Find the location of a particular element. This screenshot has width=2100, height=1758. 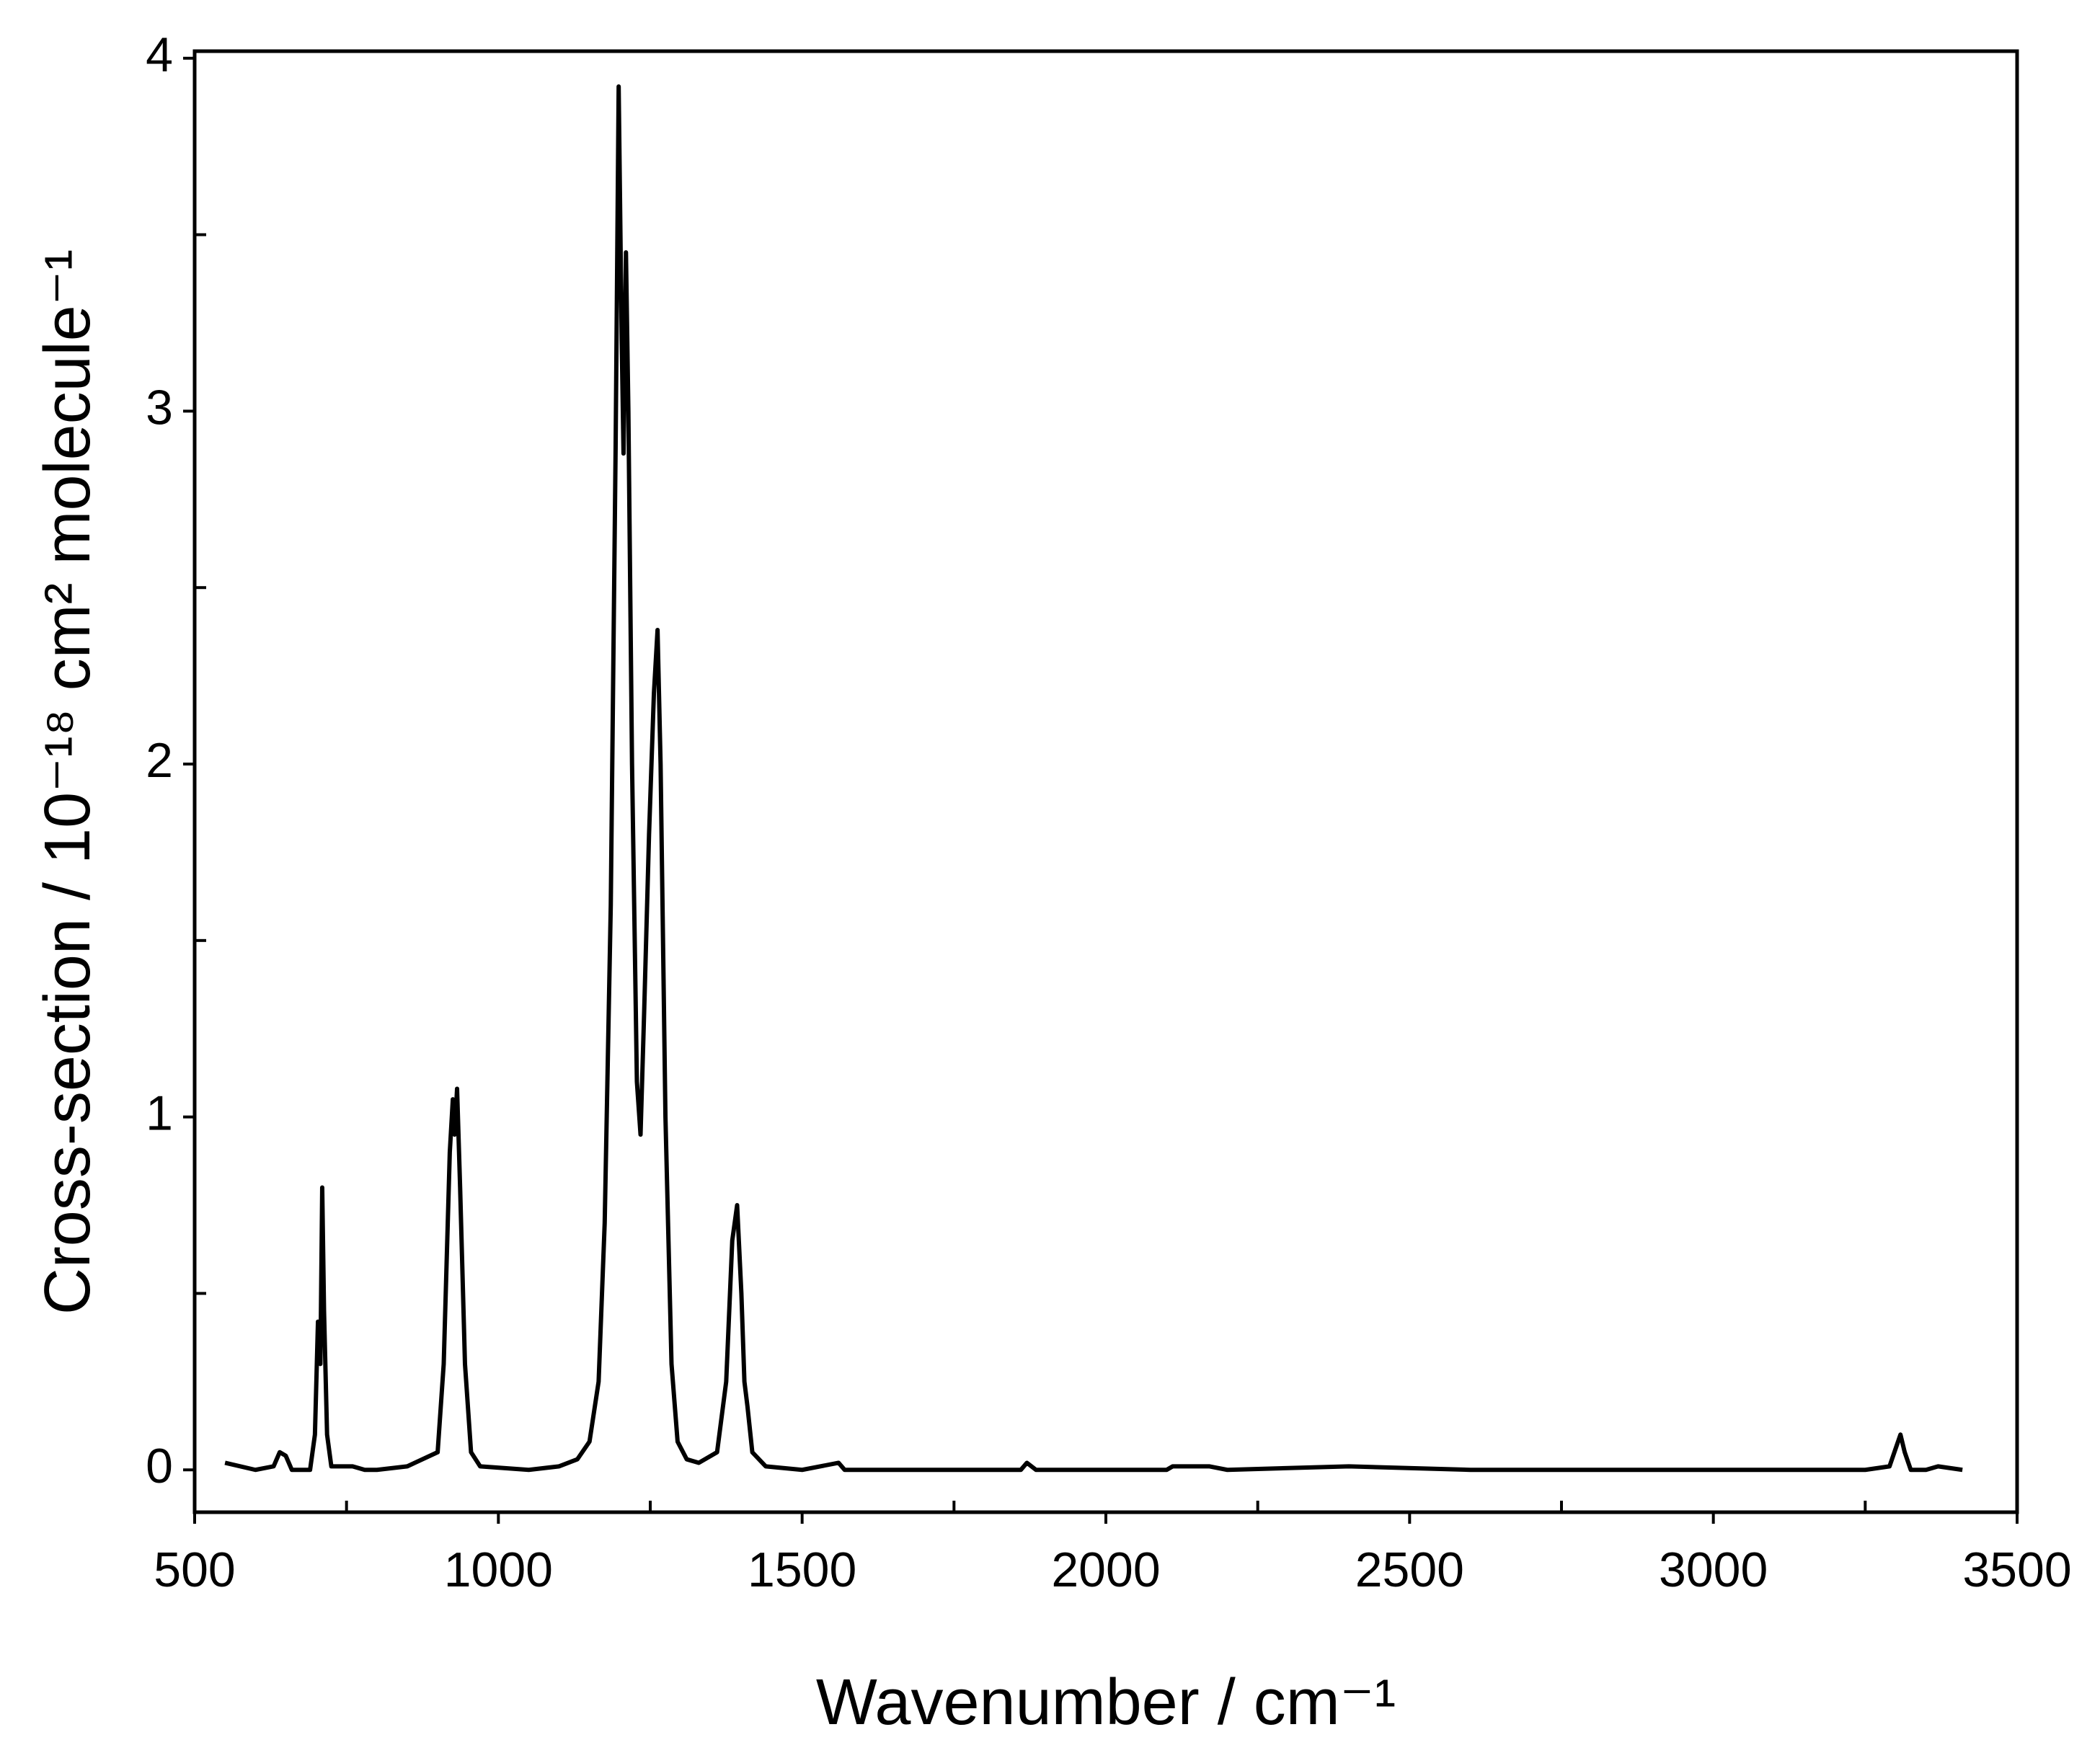

x-axis-label: Wavenumber / cm⁻¹ is located at coordinates (1106, 1702).